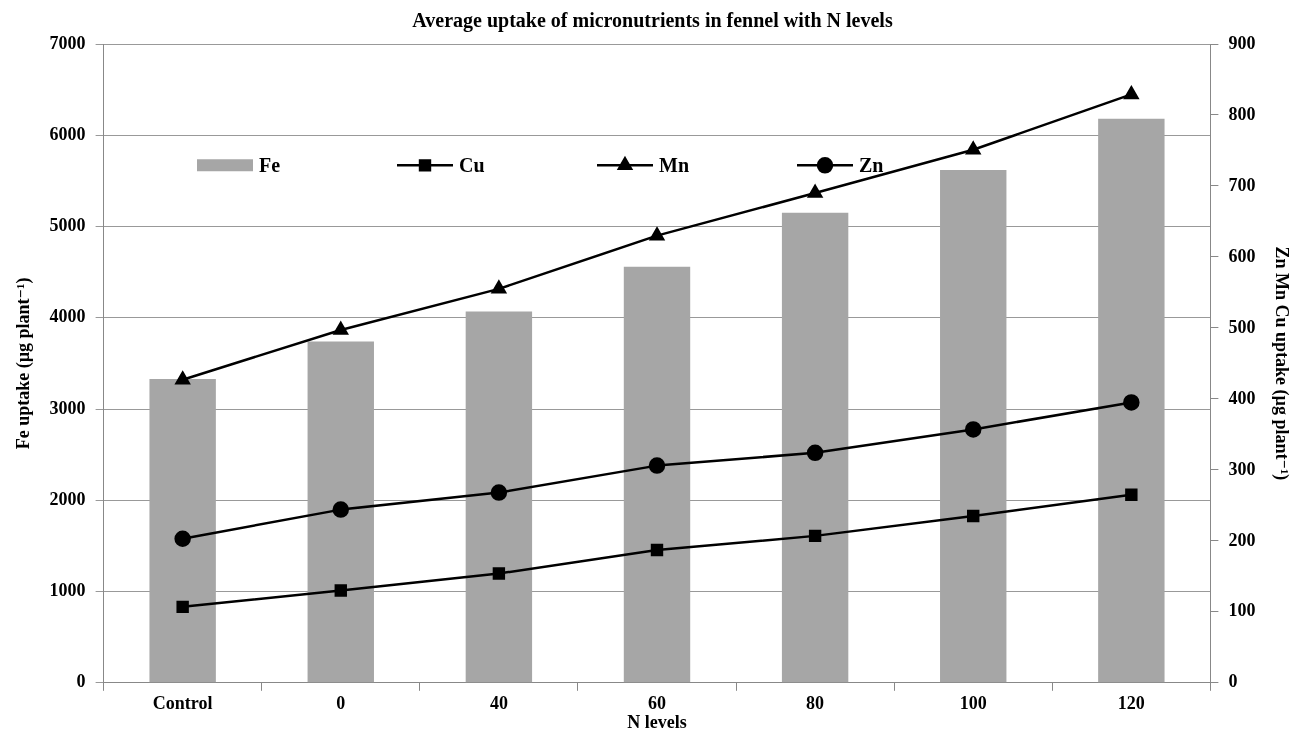 This screenshot has width=1307, height=740. Describe the element at coordinates (341, 703) in the screenshot. I see `x-tick-label: 0` at that location.